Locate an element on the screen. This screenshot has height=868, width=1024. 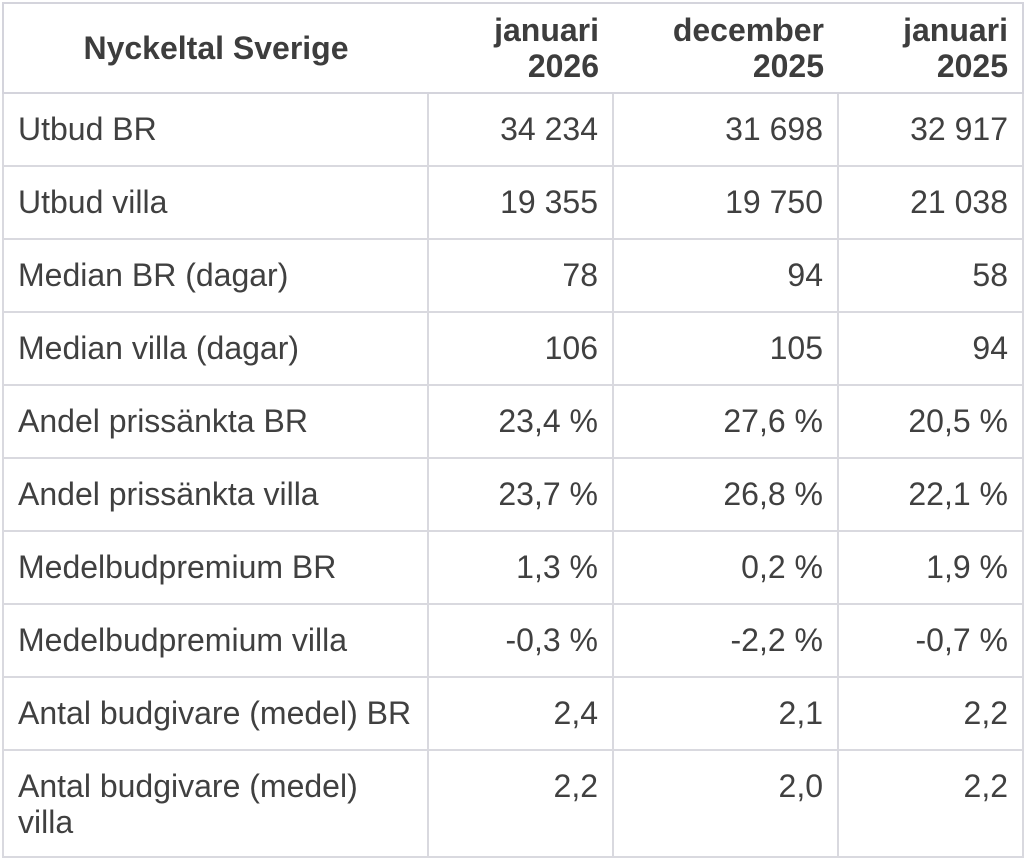
cell-value: 27,6 % is located at coordinates (725, 421).